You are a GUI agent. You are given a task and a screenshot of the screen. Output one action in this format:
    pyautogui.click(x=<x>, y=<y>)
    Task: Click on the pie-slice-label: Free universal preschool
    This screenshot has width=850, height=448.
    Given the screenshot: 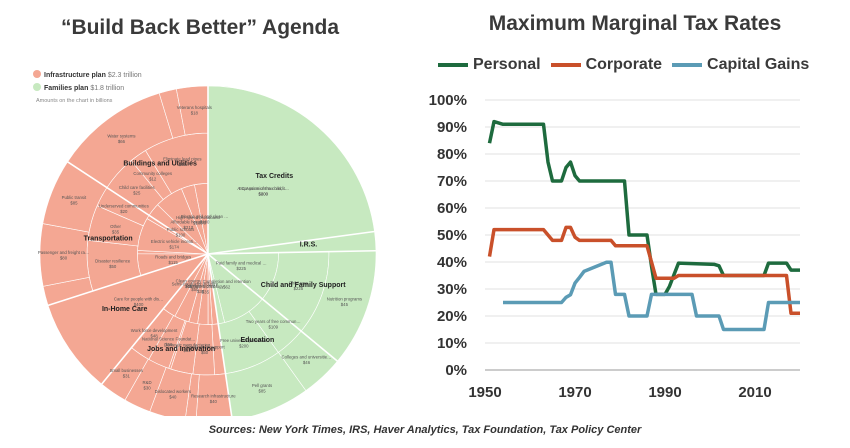 What is the action you would take?
    pyautogui.click(x=243, y=340)
    